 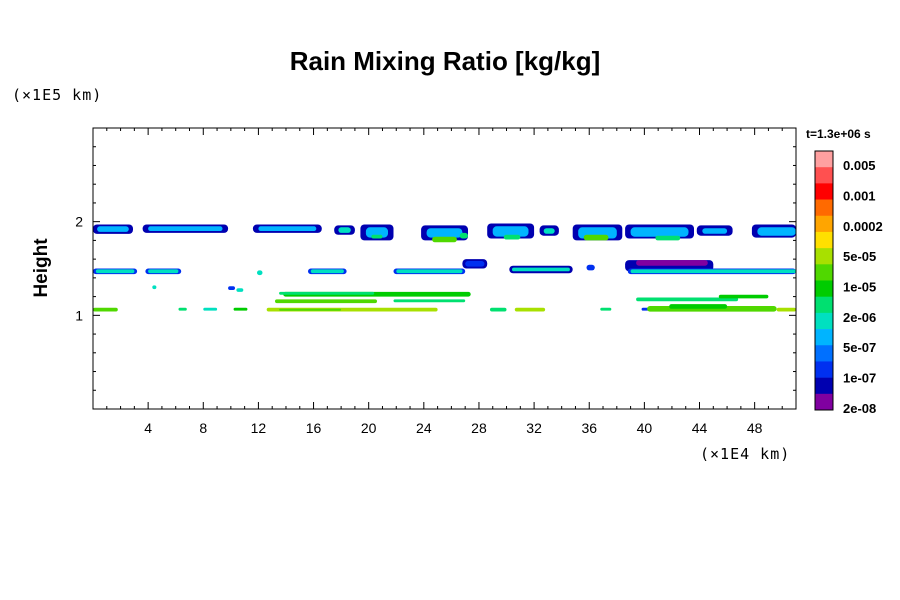 What do you see at coordinates (314, 428) in the screenshot?
I see `x-tick-label: 16` at bounding box center [314, 428].